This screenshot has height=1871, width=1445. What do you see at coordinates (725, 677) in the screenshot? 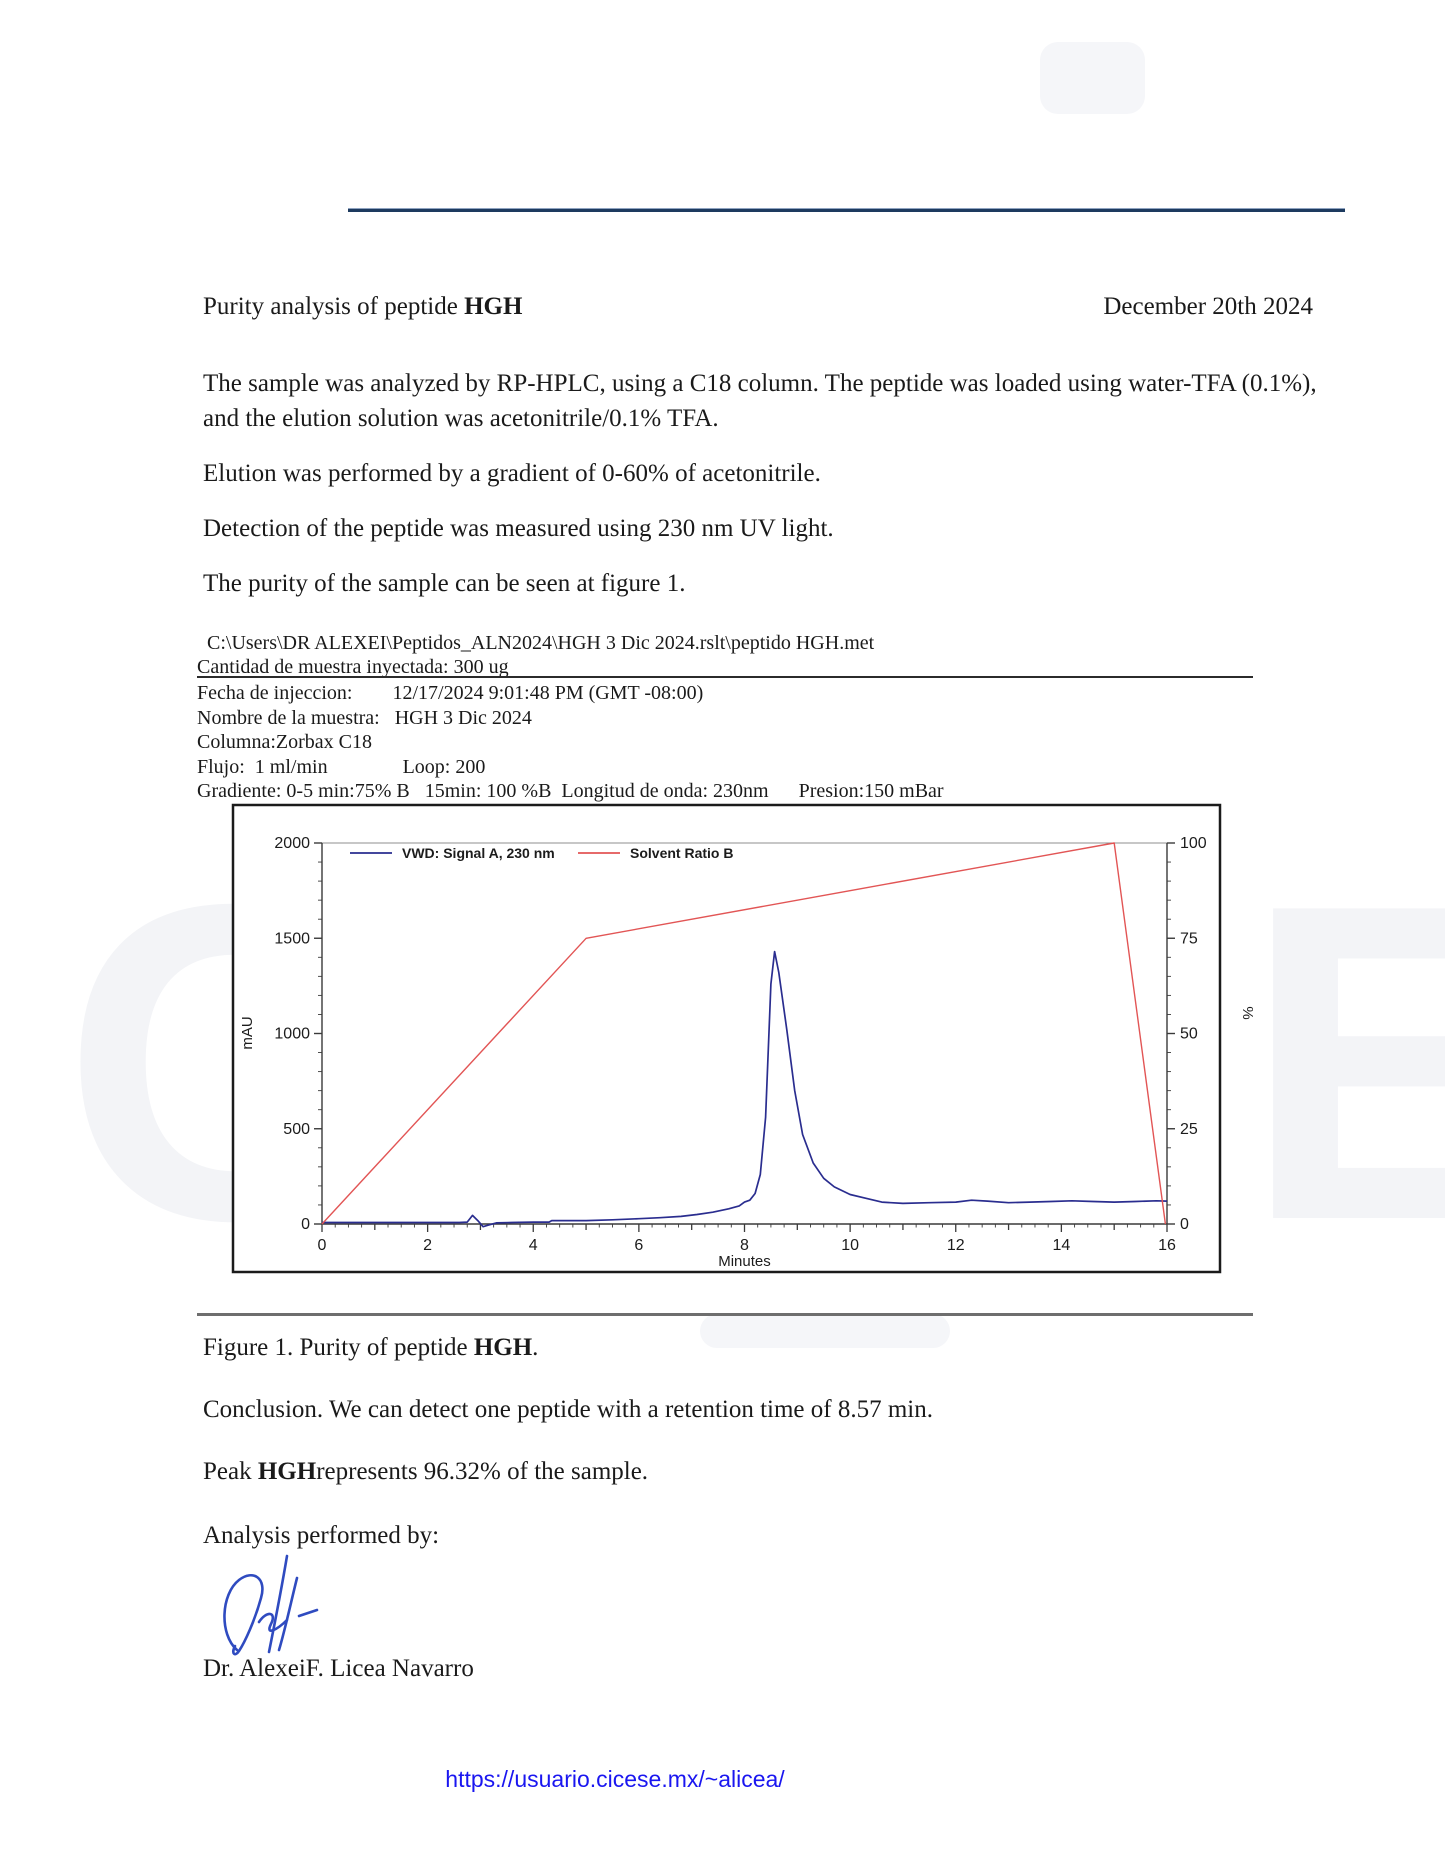
I see `method-divider` at bounding box center [725, 677].